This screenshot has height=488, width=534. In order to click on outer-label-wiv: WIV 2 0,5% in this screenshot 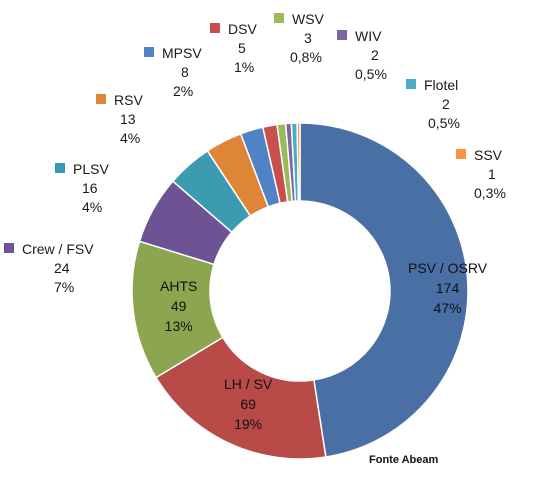, I will do `click(362, 55)`.